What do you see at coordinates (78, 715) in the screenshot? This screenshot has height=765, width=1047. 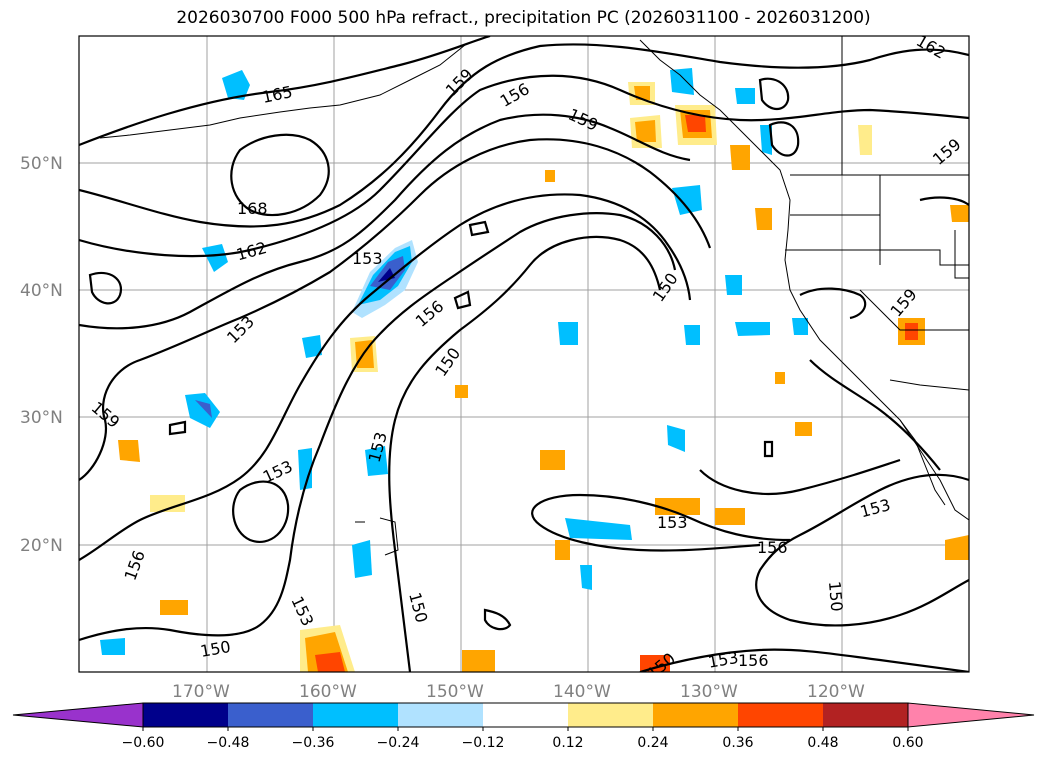 I see `colorbar-extend-min` at bounding box center [78, 715].